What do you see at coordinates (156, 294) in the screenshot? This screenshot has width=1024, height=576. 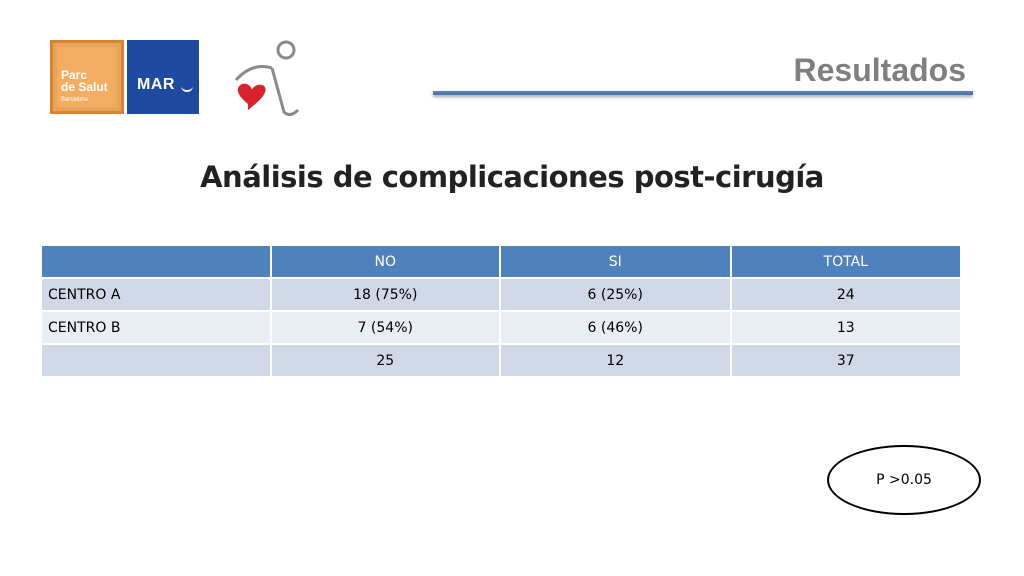 I see `row-label: CENTRO A` at bounding box center [156, 294].